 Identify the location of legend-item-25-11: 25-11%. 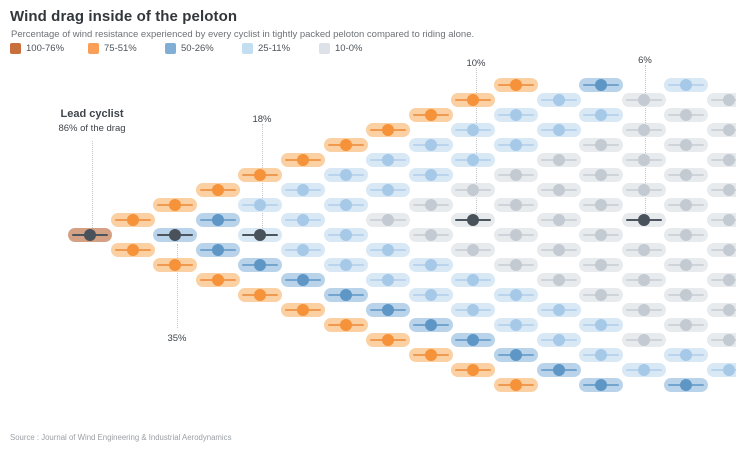
(266, 48).